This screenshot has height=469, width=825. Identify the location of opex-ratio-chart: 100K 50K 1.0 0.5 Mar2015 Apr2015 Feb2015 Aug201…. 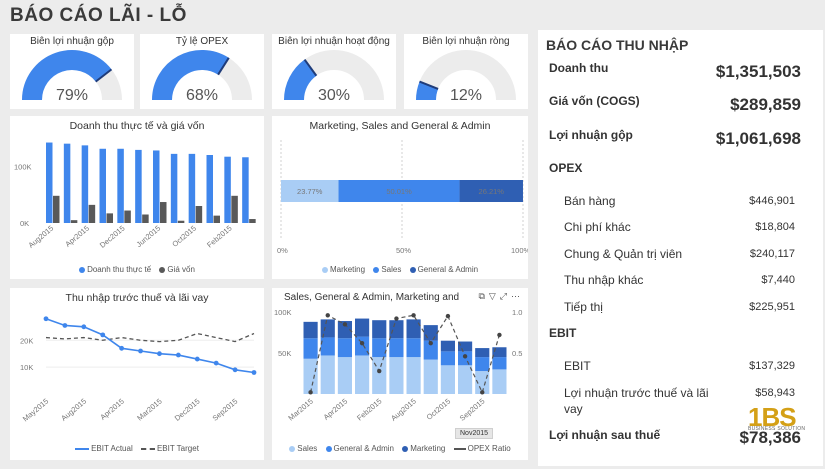
(398, 365).